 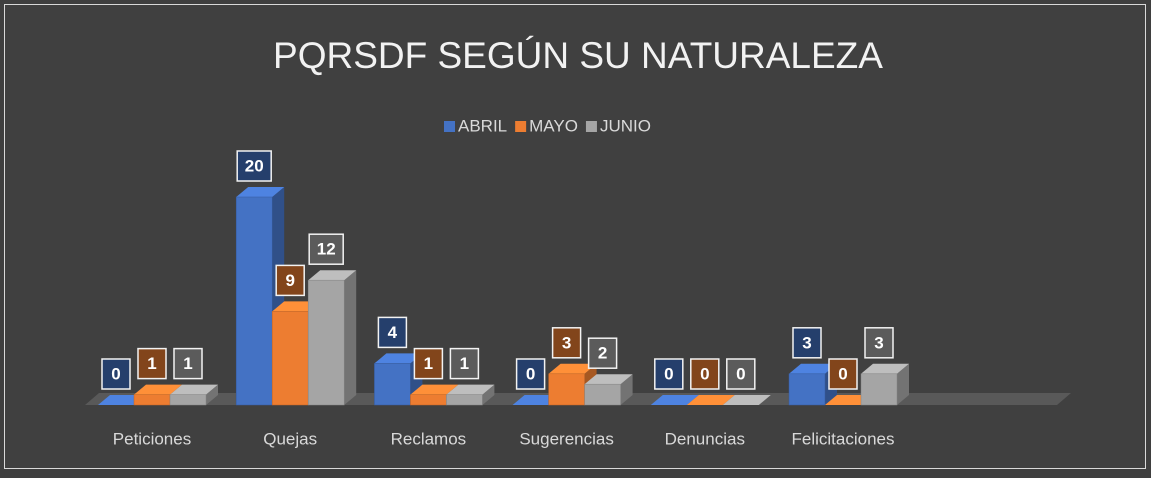 What do you see at coordinates (843, 438) in the screenshot?
I see `x-tick-label: Felicitaciones` at bounding box center [843, 438].